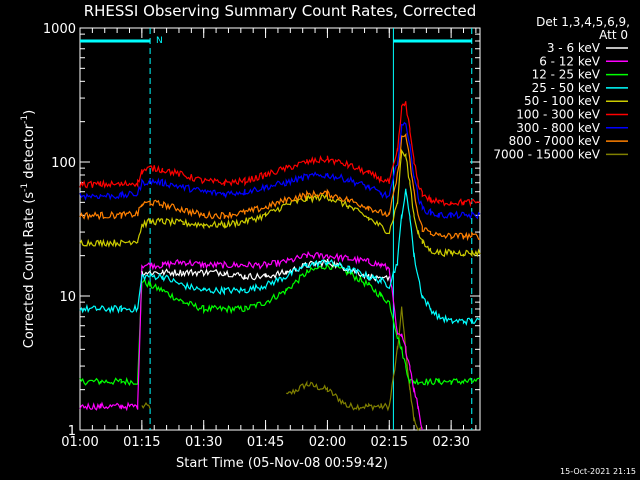 The image size is (640, 480). Describe the element at coordinates (282, 463) in the screenshot. I see `x-axis-label: Start Time (05-Nov-08 00:59:42)` at that location.